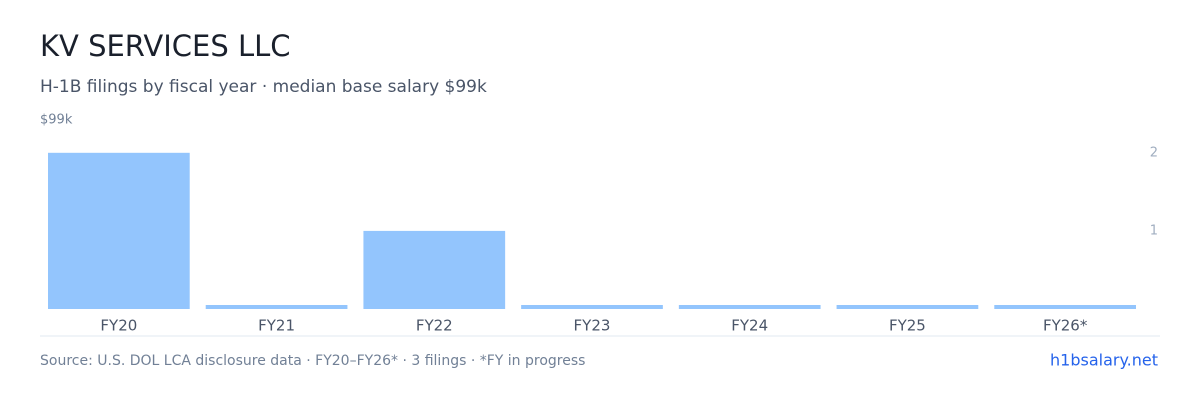 Image resolution: width=1200 pixels, height=404 pixels. What do you see at coordinates (56, 120) in the screenshot?
I see `y2-tick-label: $99k` at bounding box center [56, 120].